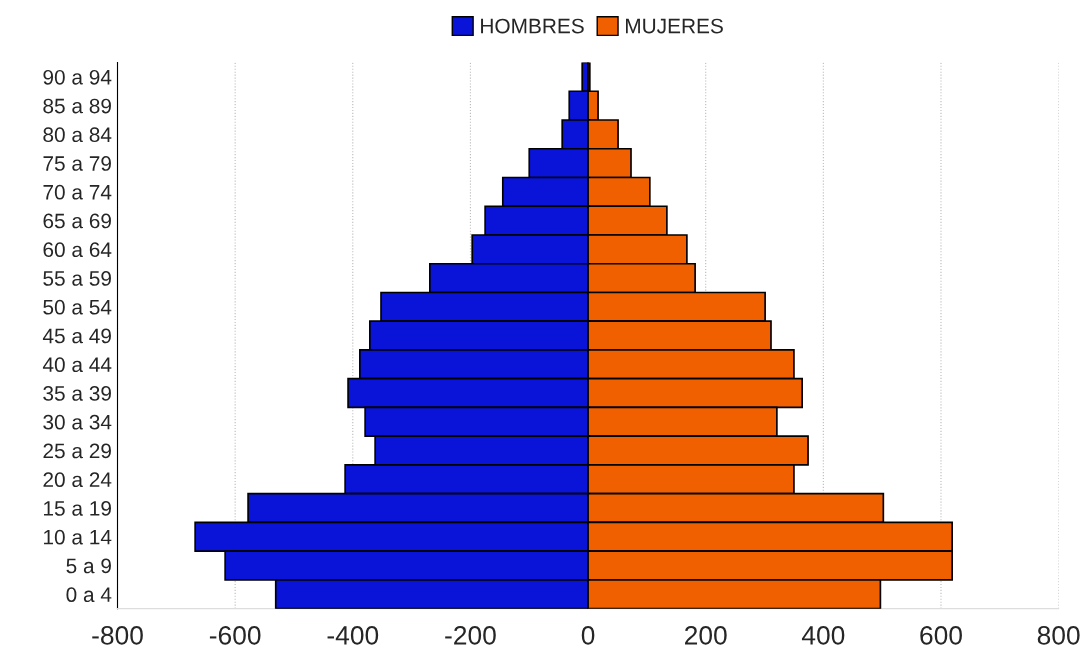 The image size is (1088, 658). Describe the element at coordinates (117, 635) in the screenshot. I see `x-tick-label: -800` at that location.